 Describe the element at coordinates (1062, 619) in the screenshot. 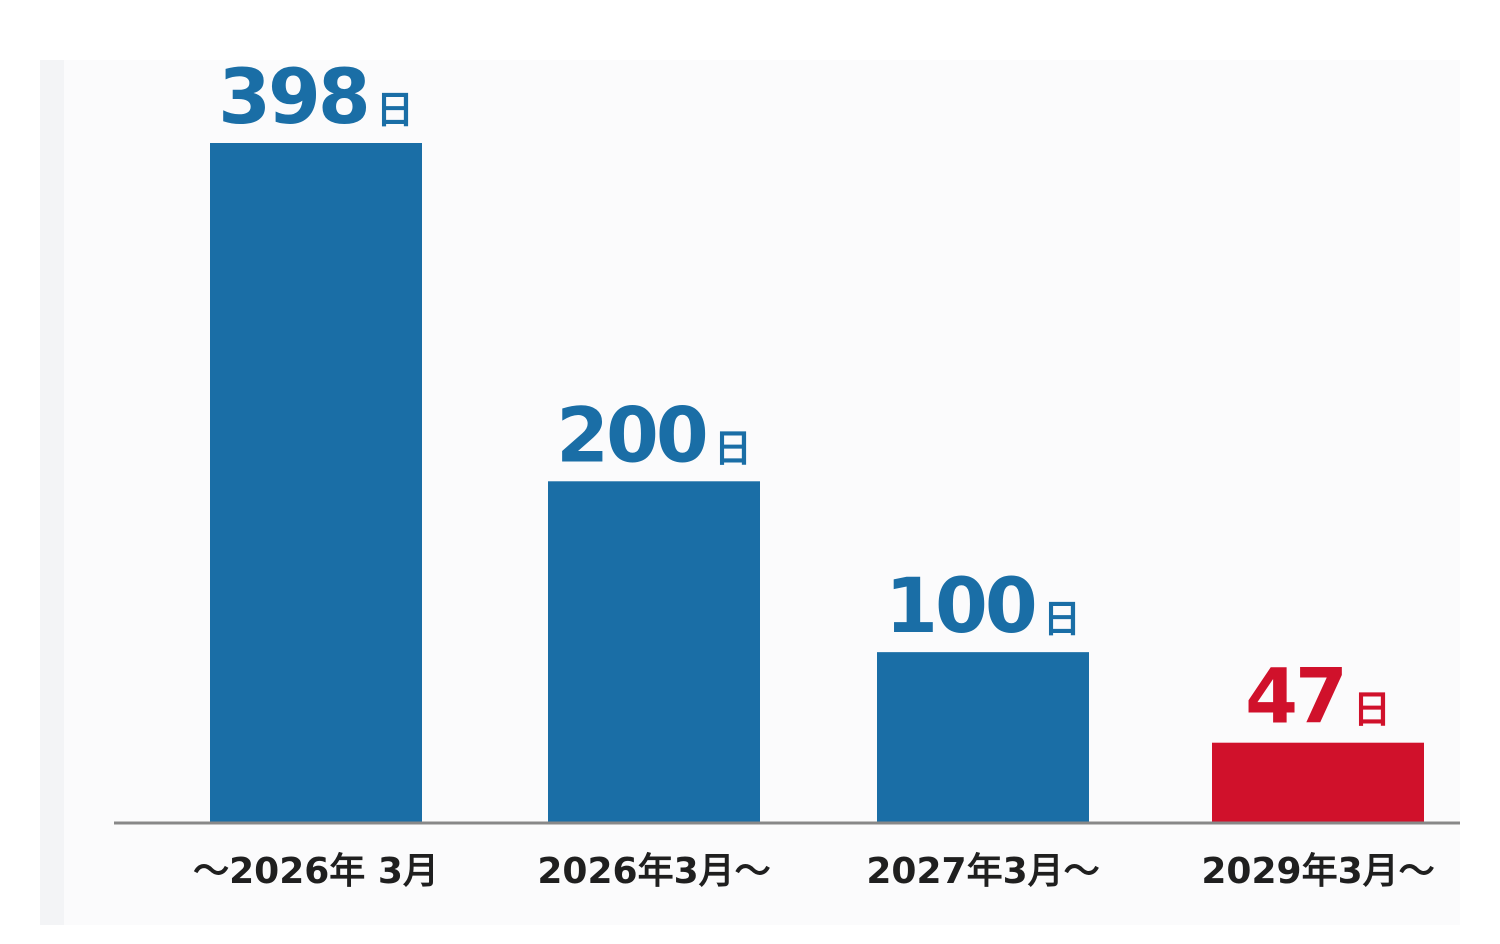

I see `value-unit-3: 日` at that location.